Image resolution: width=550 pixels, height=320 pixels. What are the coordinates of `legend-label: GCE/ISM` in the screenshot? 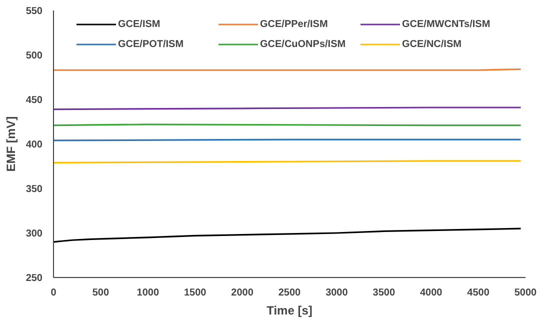 It's located at (140, 24).